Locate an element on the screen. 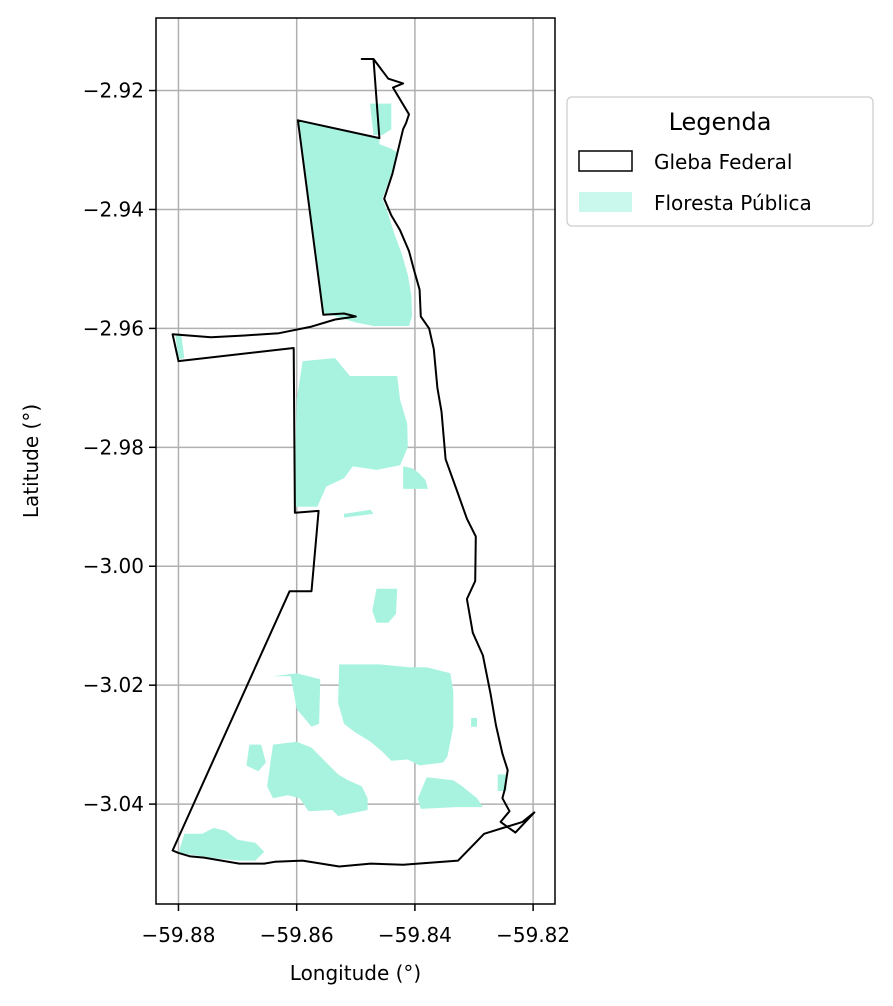  y-tick-label: −2.92 is located at coordinates (113, 91).